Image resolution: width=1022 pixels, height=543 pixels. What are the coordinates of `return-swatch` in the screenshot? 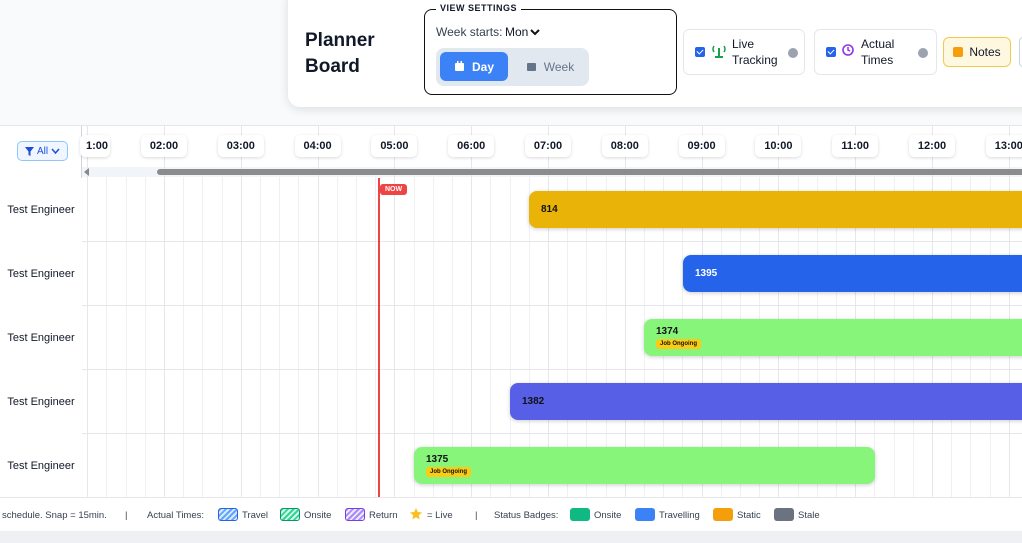 It's located at (355, 514).